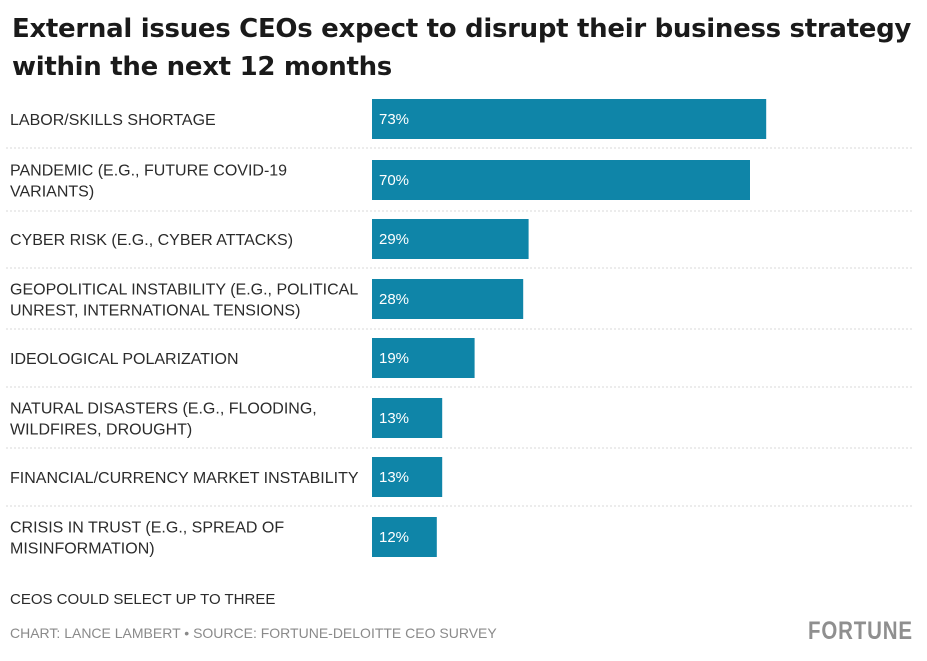 This screenshot has height=661, width=927. Describe the element at coordinates (52, 192) in the screenshot. I see `category-label: VARIANTS)` at that location.